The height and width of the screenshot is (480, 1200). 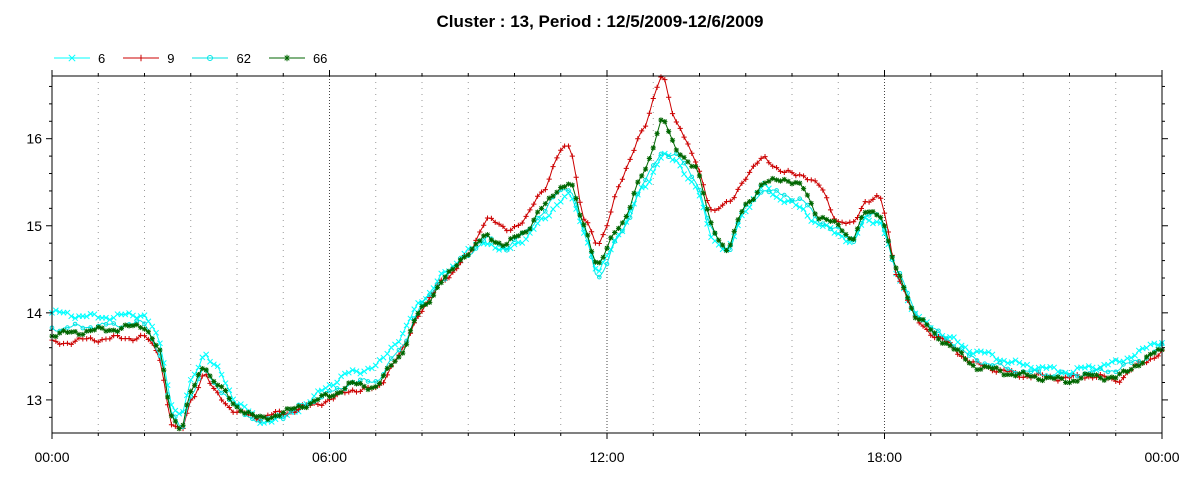 What do you see at coordinates (329, 457) in the screenshot?
I see `x-tick-label: 06:00` at bounding box center [329, 457].